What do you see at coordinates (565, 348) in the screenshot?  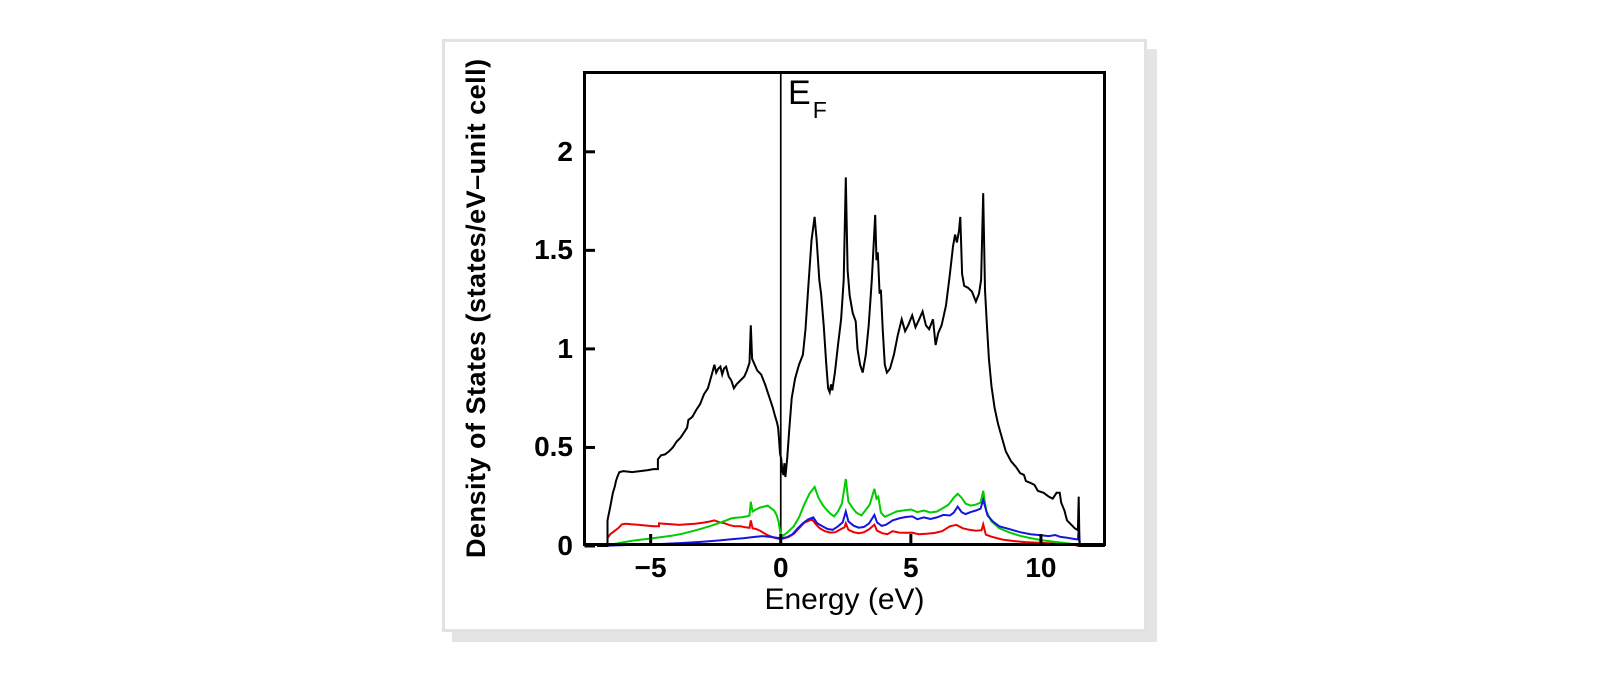 I see `y-tick-label: 1` at bounding box center [565, 348].